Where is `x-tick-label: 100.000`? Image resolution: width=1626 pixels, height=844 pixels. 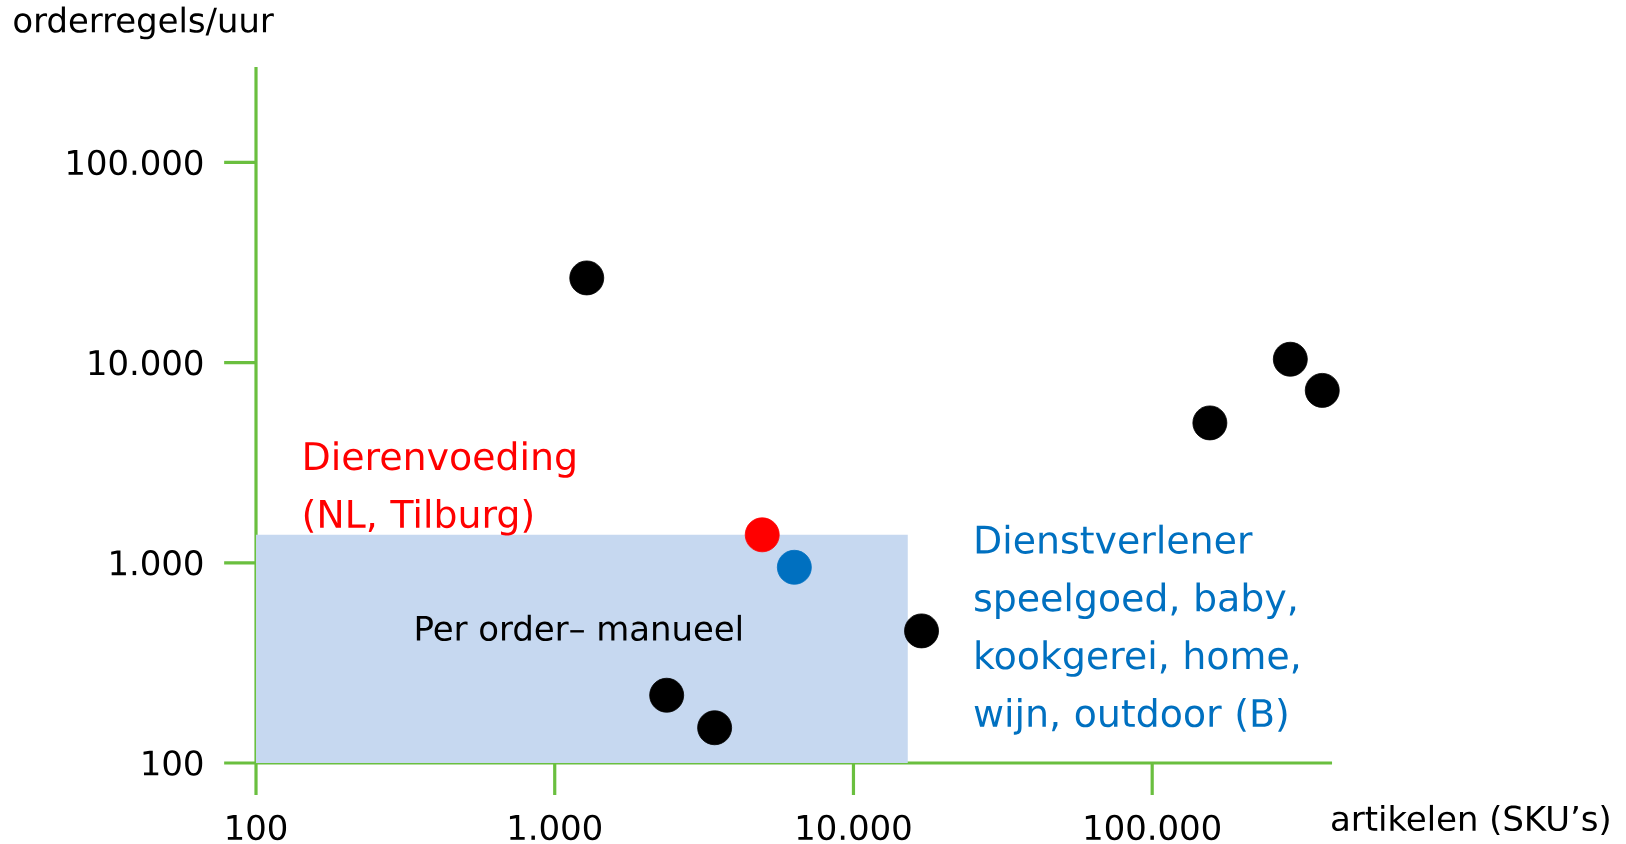 x-tick-label: 100.000 is located at coordinates (1152, 827).